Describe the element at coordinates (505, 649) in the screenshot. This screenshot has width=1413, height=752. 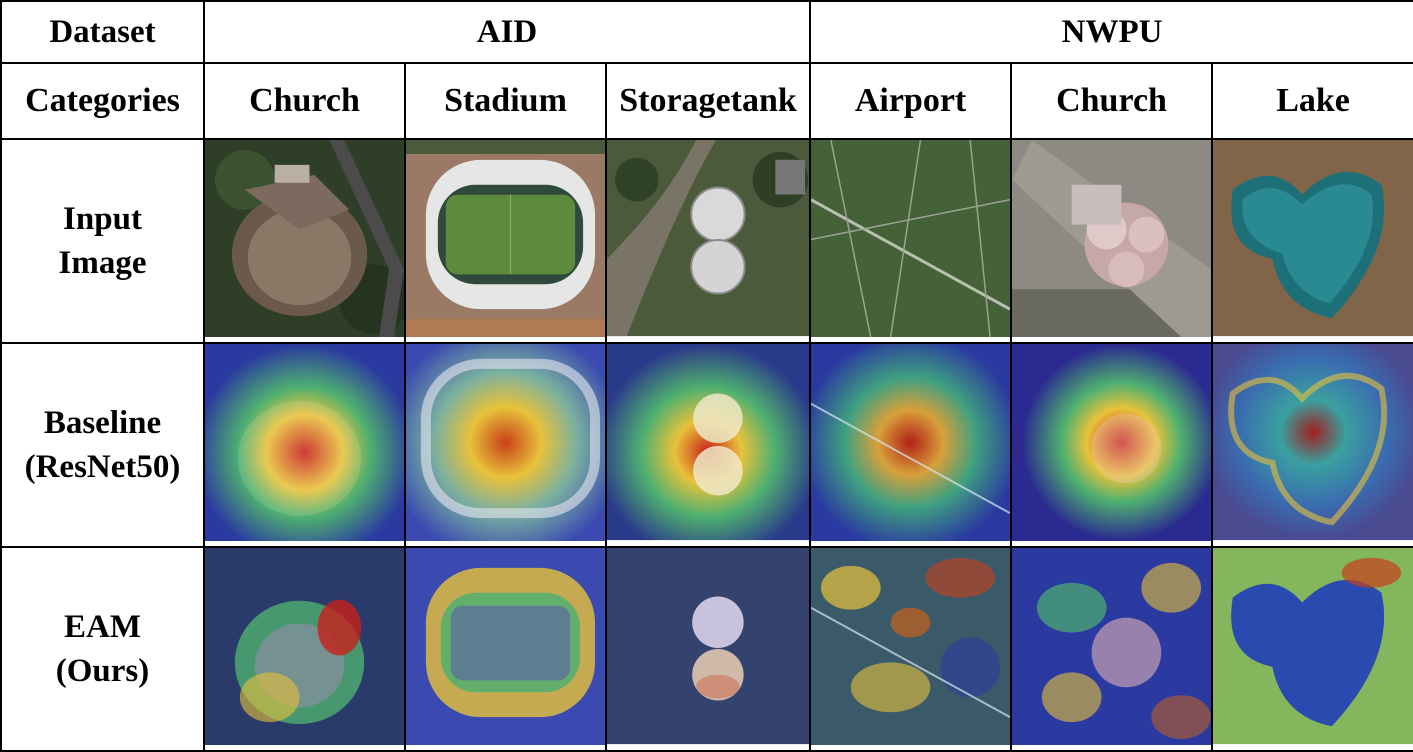
I see `eam-aid-stadium-heatmap` at that location.